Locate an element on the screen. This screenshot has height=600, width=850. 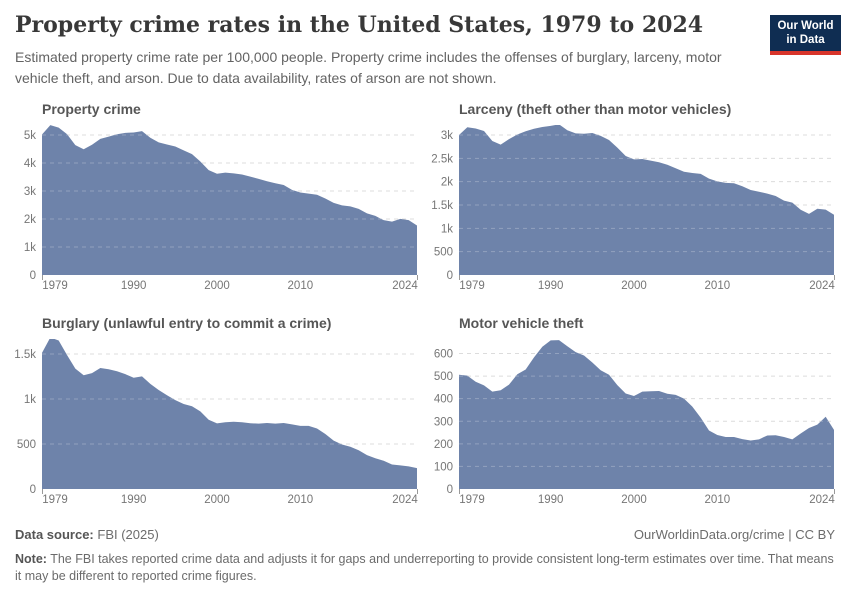
data-source-label: Data source: is located at coordinates (54, 534).